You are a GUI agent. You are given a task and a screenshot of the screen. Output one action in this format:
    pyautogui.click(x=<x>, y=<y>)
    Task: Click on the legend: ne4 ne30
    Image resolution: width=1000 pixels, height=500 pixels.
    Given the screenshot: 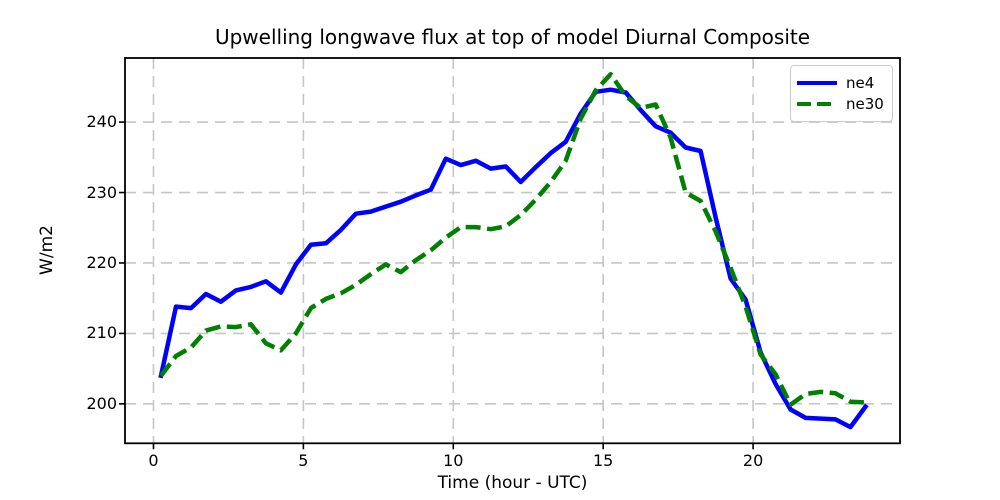 What is the action you would take?
    pyautogui.click(x=841, y=93)
    